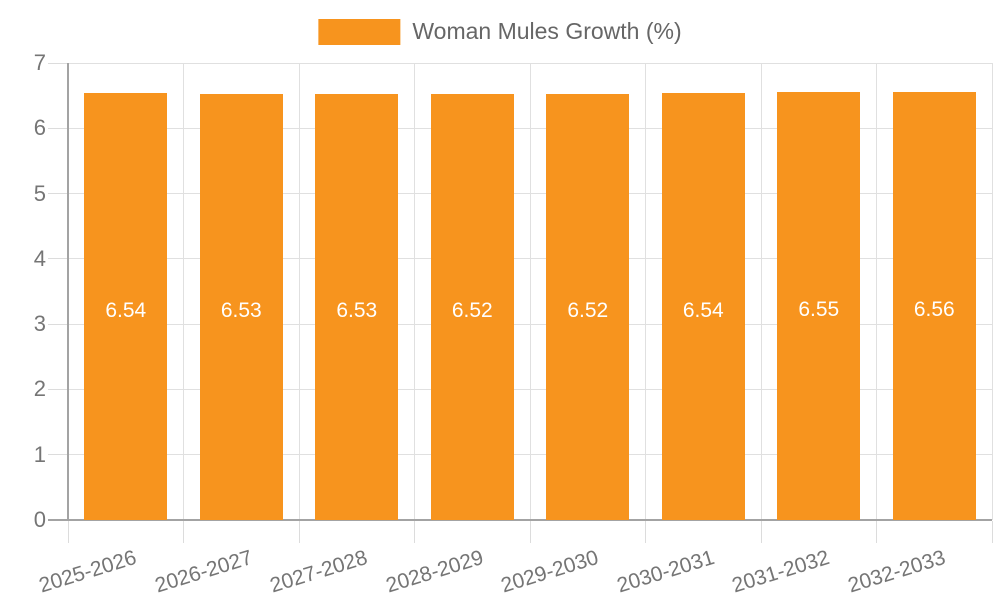 The height and width of the screenshot is (600, 1000). I want to click on x-axis-label: 2032-2033, so click(896, 572).